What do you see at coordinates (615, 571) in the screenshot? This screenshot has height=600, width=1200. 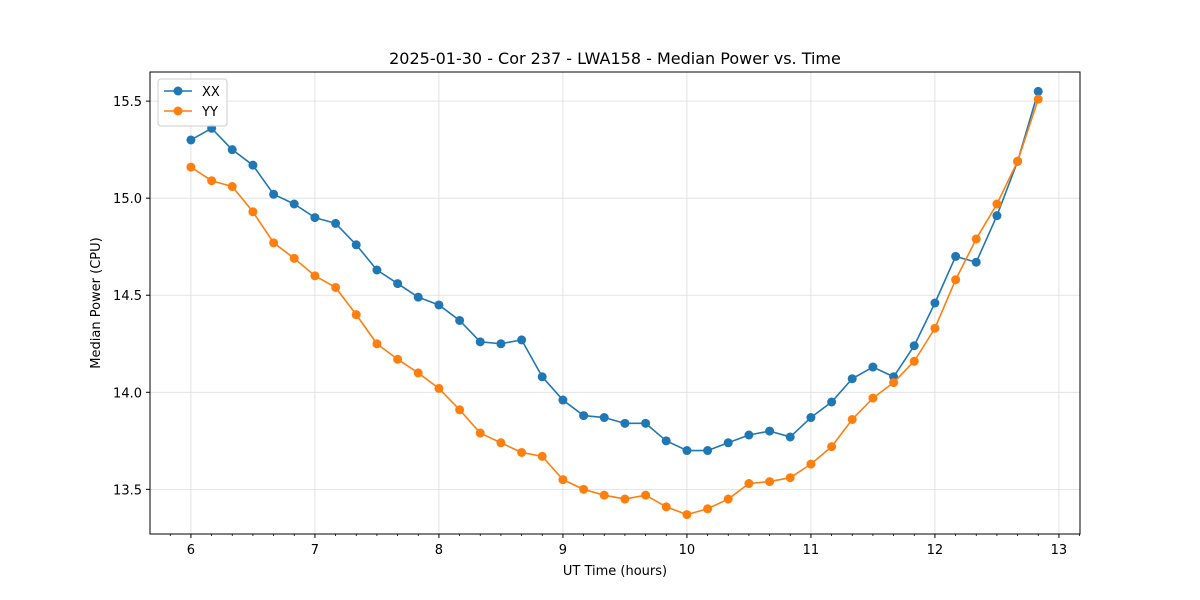 I see `x-axis-label: UT Time (hours)` at bounding box center [615, 571].